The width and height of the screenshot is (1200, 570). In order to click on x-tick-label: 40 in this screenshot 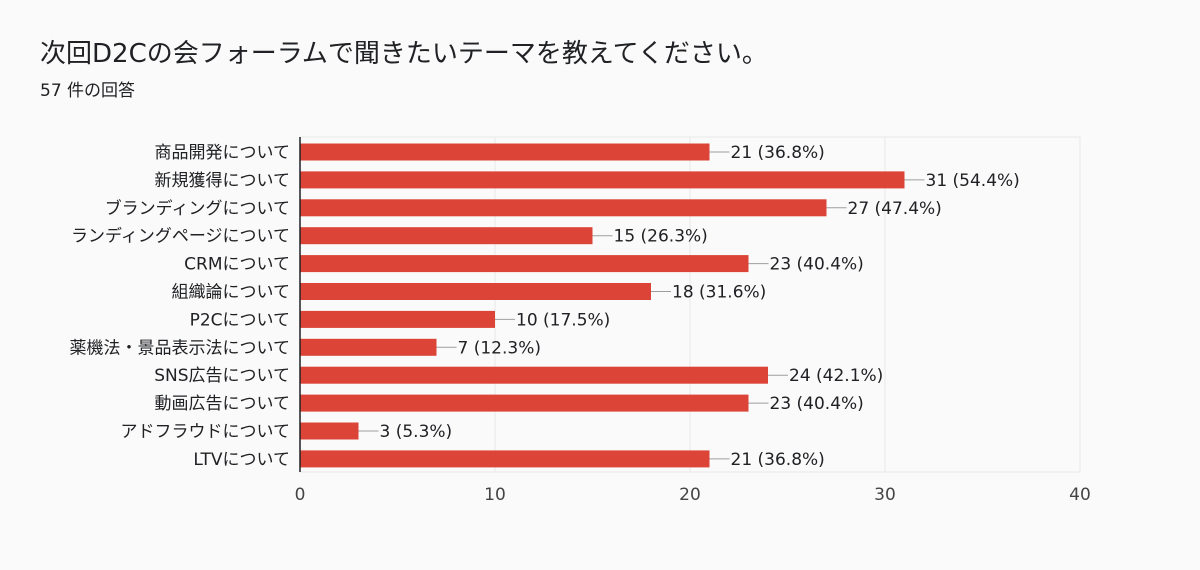, I will do `click(1080, 495)`.